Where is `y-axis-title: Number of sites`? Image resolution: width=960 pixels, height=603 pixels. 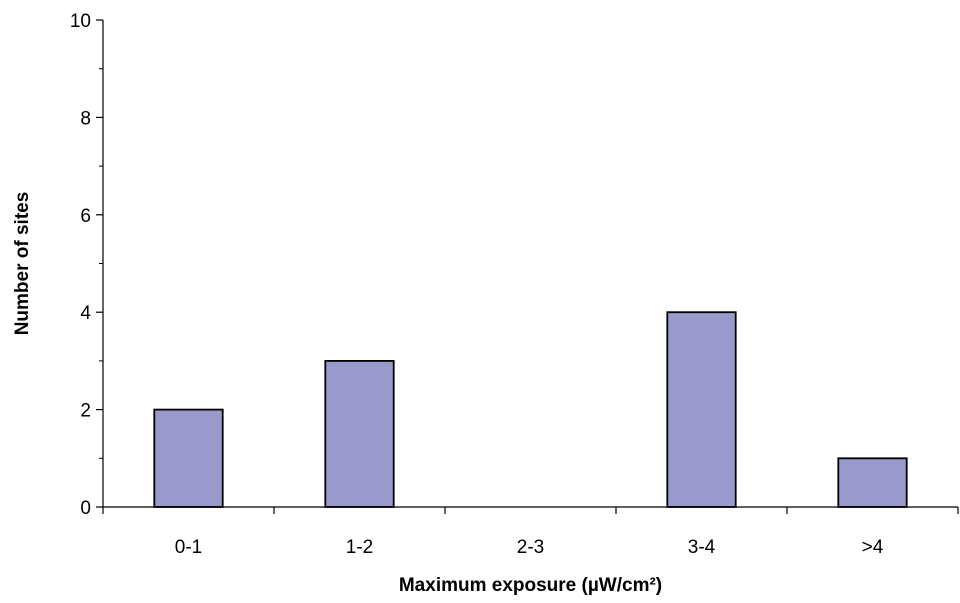 y-axis-title: Number of sites is located at coordinates (22, 264).